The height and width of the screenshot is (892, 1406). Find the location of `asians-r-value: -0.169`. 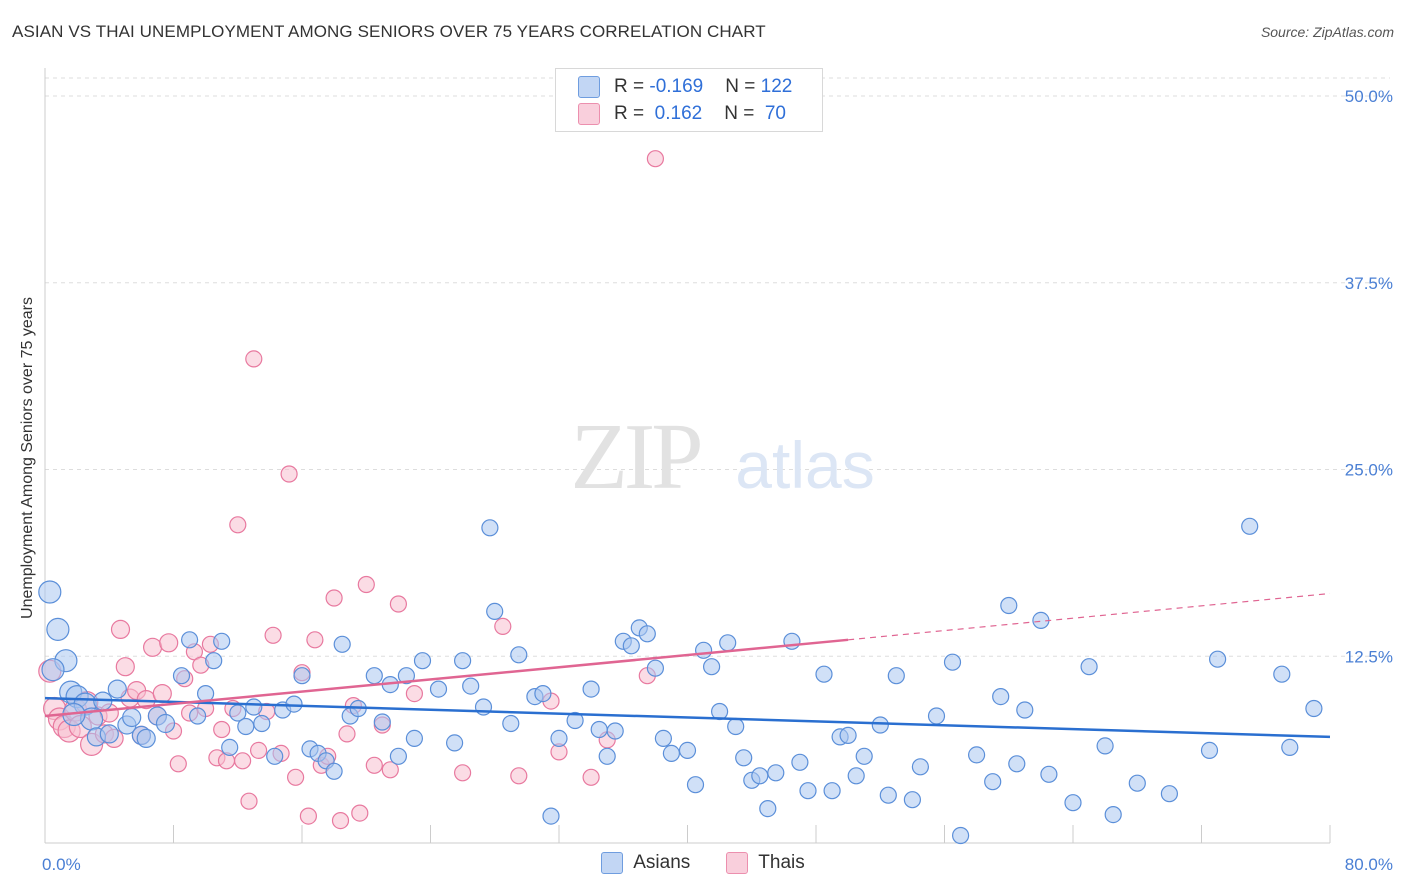

asians-r-value: -0.169 is located at coordinates (676, 86).